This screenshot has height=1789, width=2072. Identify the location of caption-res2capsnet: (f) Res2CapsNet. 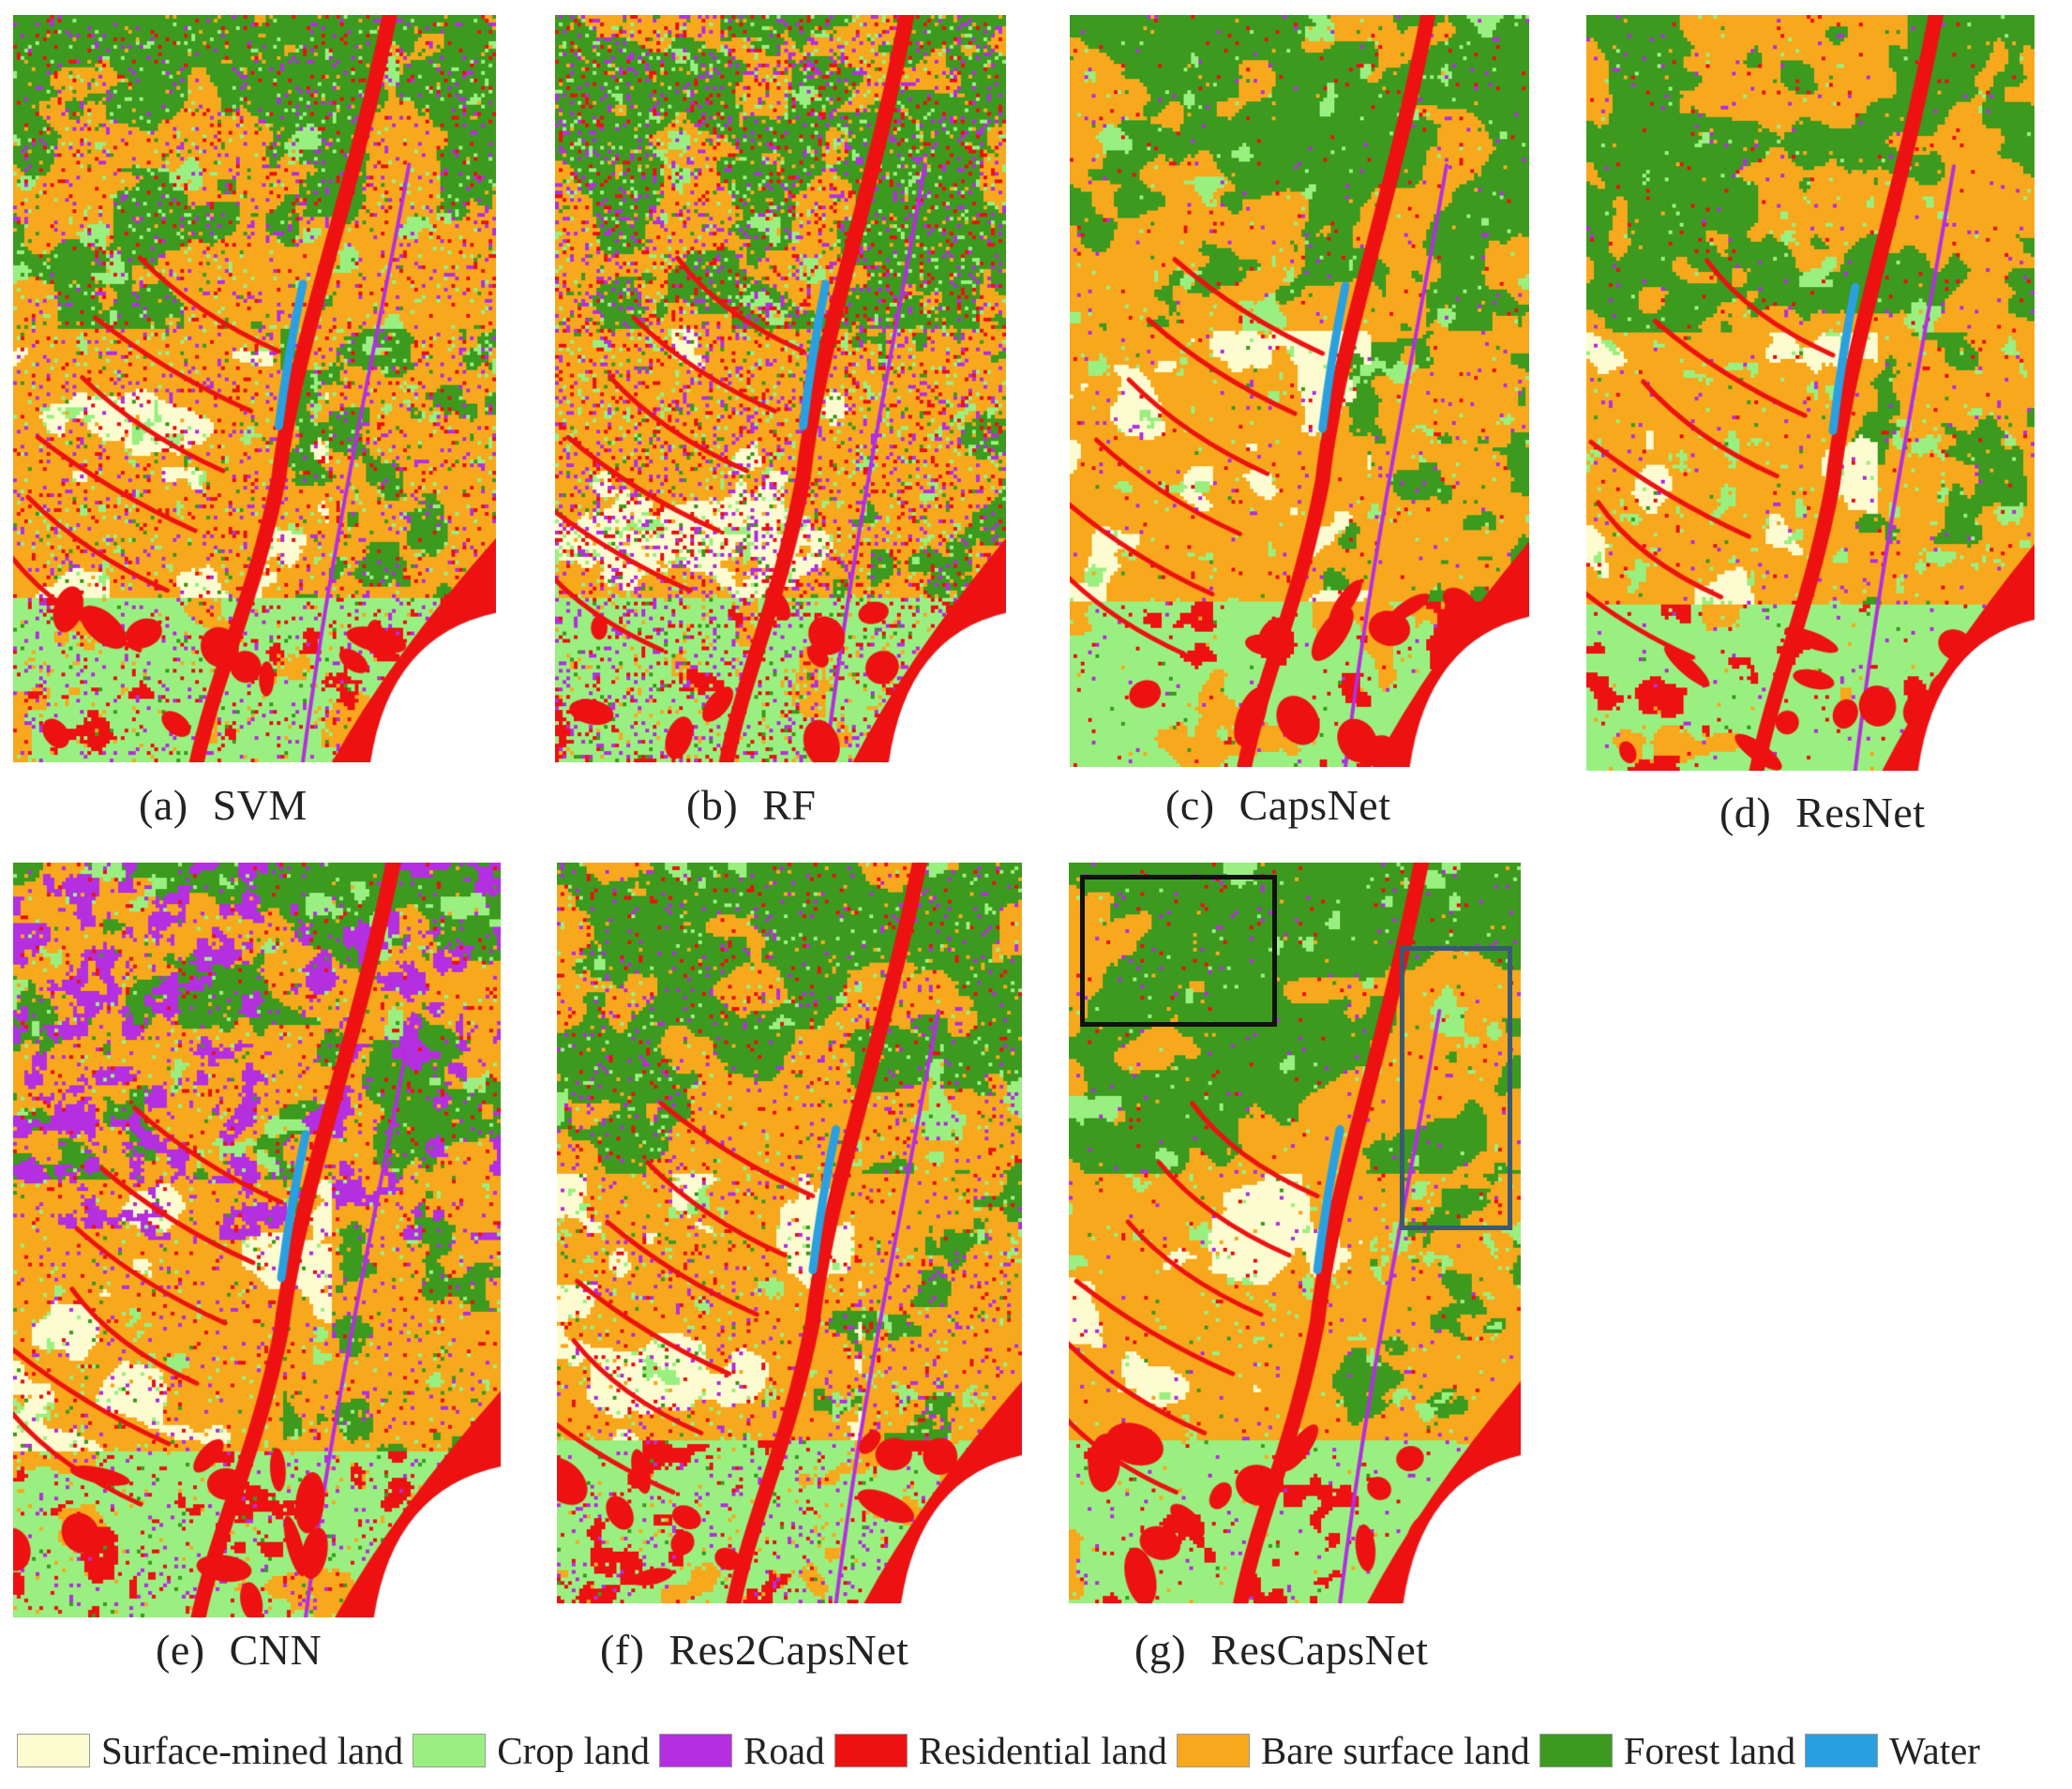
(754, 1650).